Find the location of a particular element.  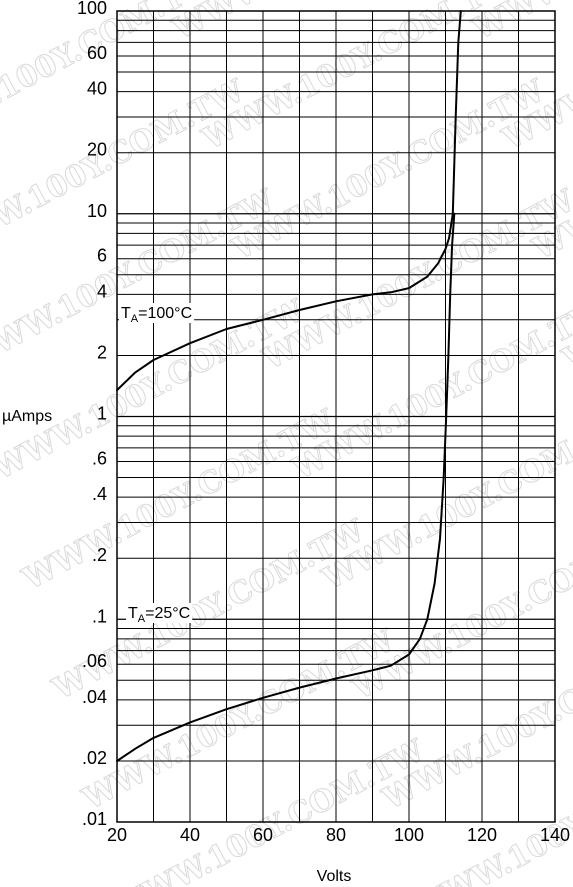

x-tick-label: 80 is located at coordinates (336, 835).